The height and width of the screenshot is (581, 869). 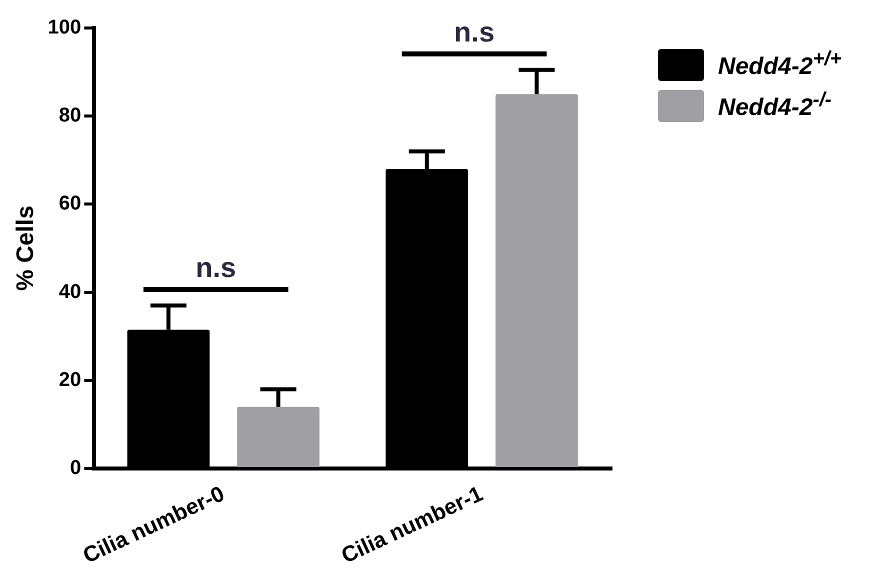 What do you see at coordinates (775, 105) in the screenshot?
I see `legend-label: Nedd4-2$^{-/-}$` at bounding box center [775, 105].